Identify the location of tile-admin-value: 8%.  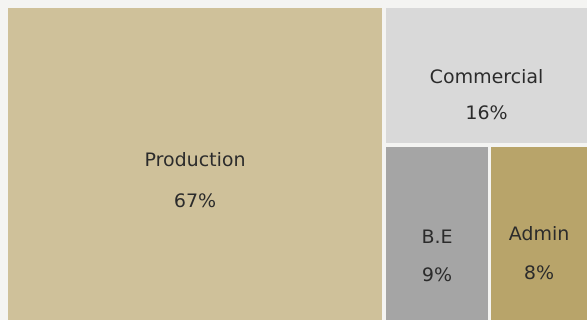
(539, 273).